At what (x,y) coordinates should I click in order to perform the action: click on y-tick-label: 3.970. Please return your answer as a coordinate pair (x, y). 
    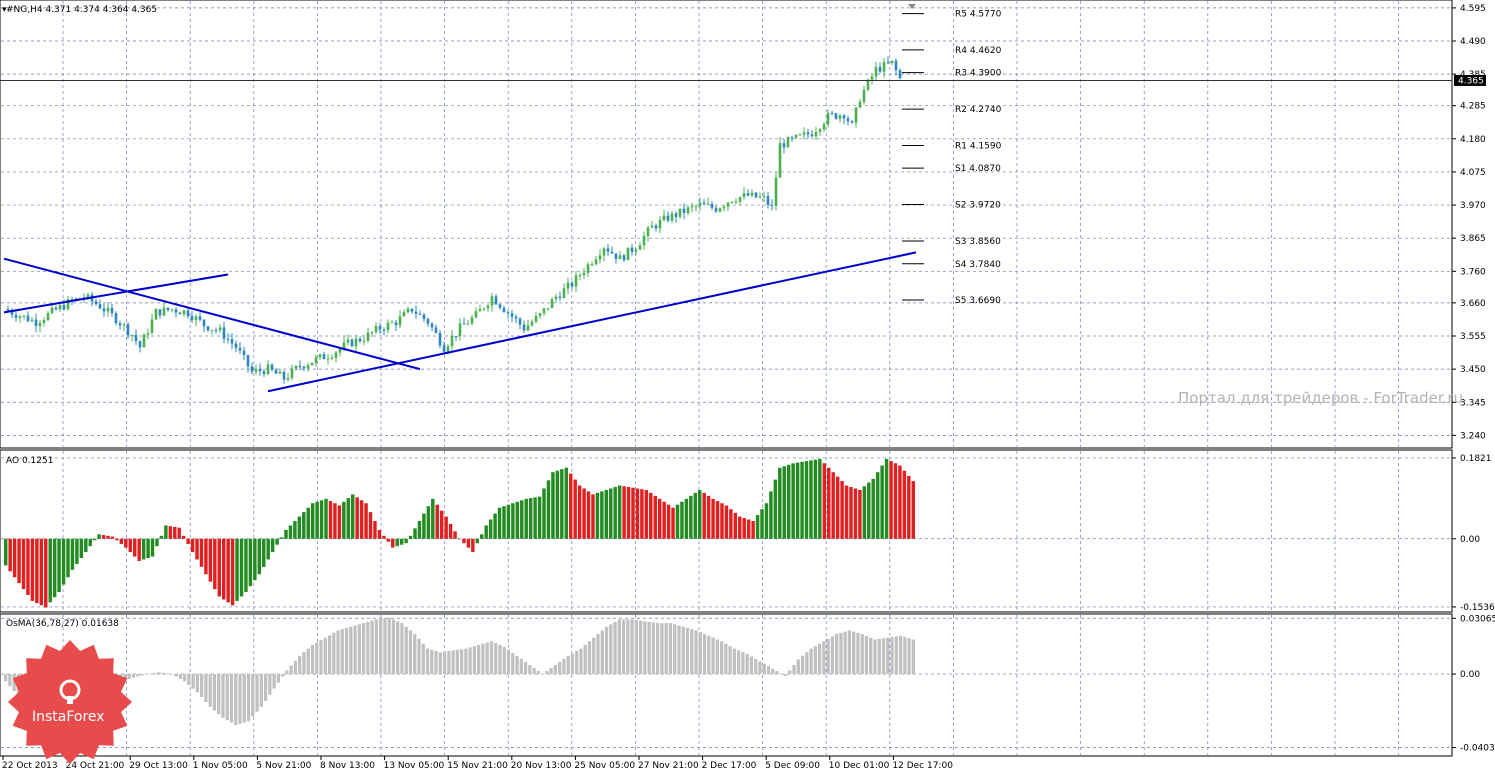
    Looking at the image, I should click on (1473, 206).